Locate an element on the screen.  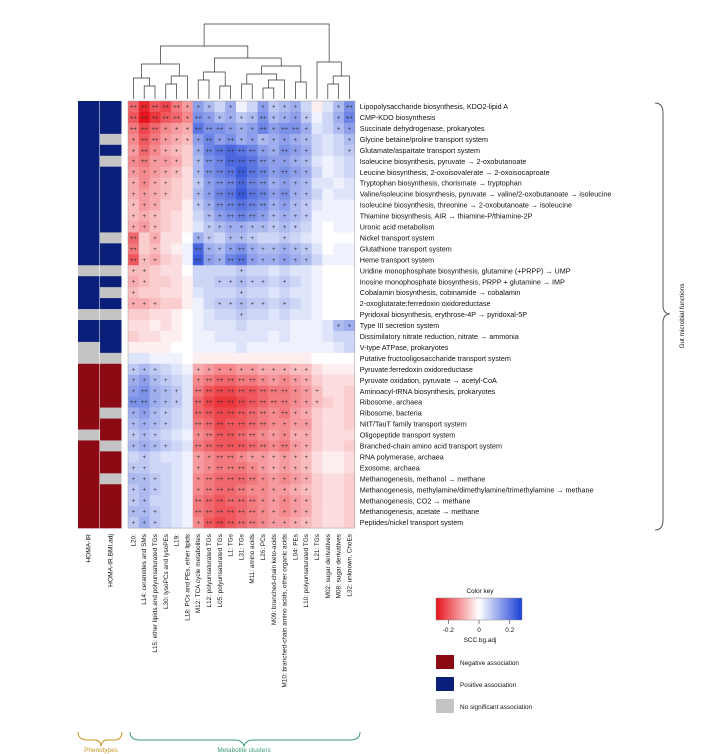
color-key-axis-label: SCC.bg.adj is located at coordinates (480, 640).